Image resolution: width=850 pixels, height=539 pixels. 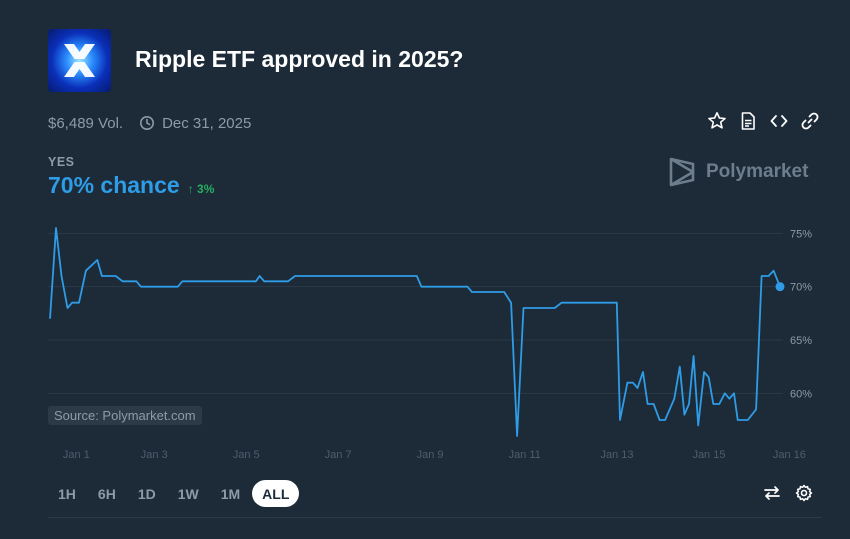 What do you see at coordinates (246, 455) in the screenshot?
I see `x-tick-label: Jan 5` at bounding box center [246, 455].